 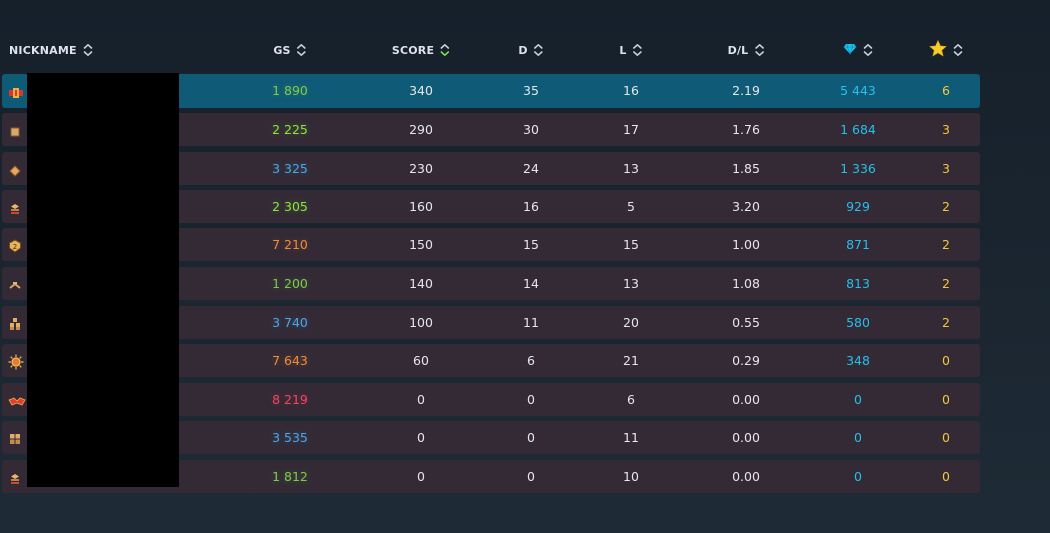 I want to click on cell-gs: 7 210, so click(x=290, y=244).